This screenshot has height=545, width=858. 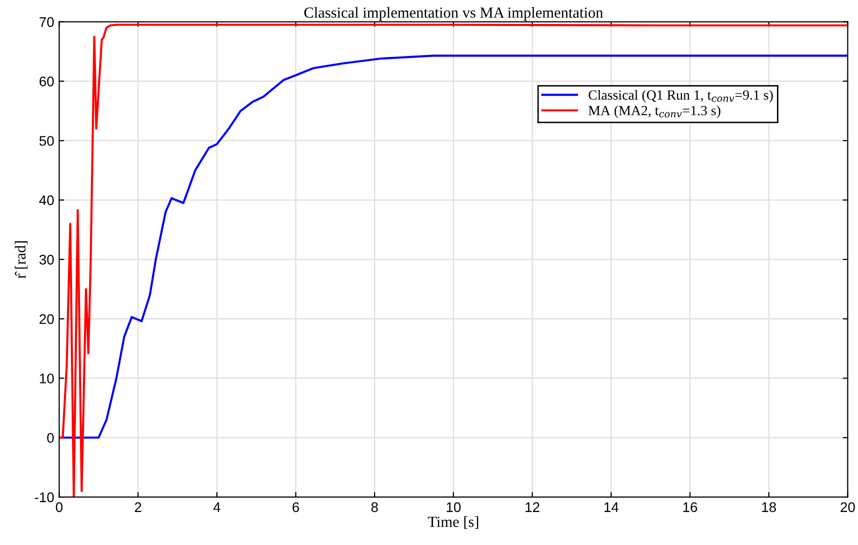 I want to click on x-tick-label: 0, so click(x=59, y=507).